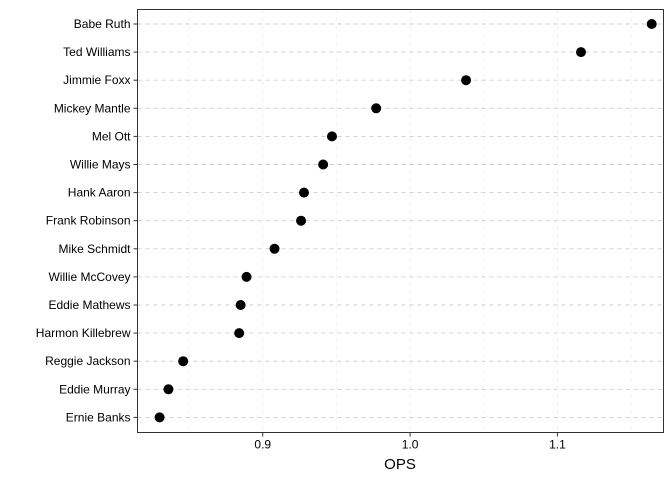  What do you see at coordinates (89, 277) in the screenshot?
I see `y-tick-label: Willie McCovey` at bounding box center [89, 277].